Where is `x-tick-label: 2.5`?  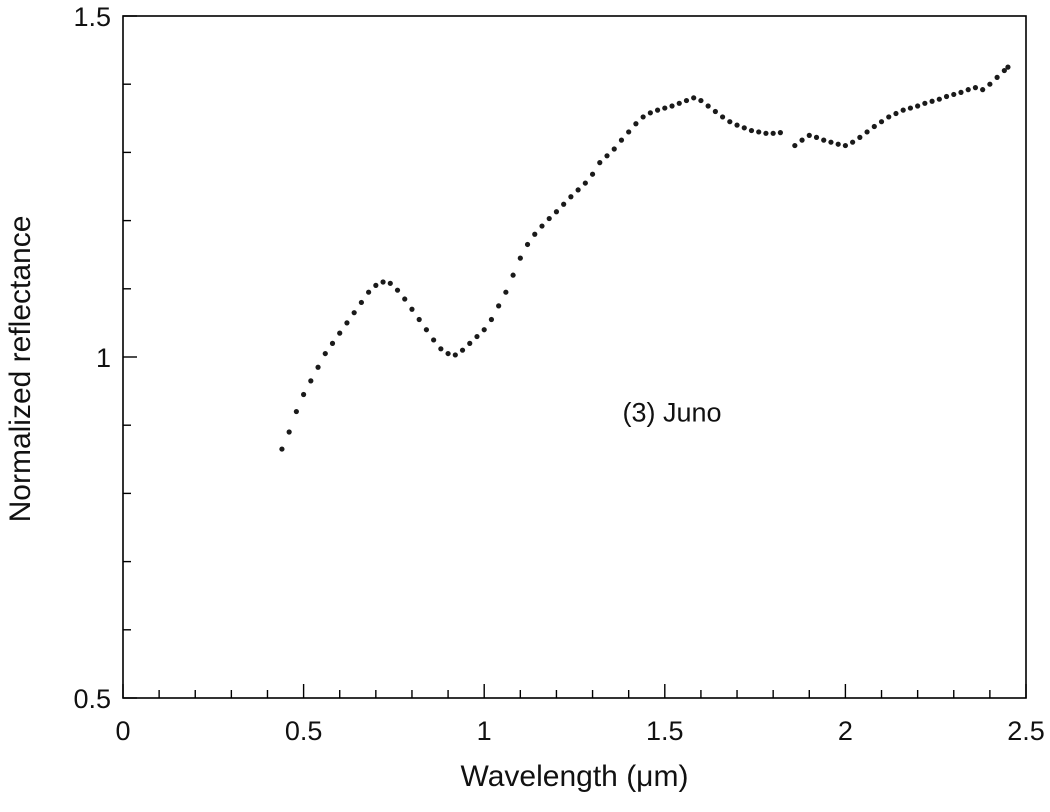 x-tick-label: 2.5 is located at coordinates (1026, 731).